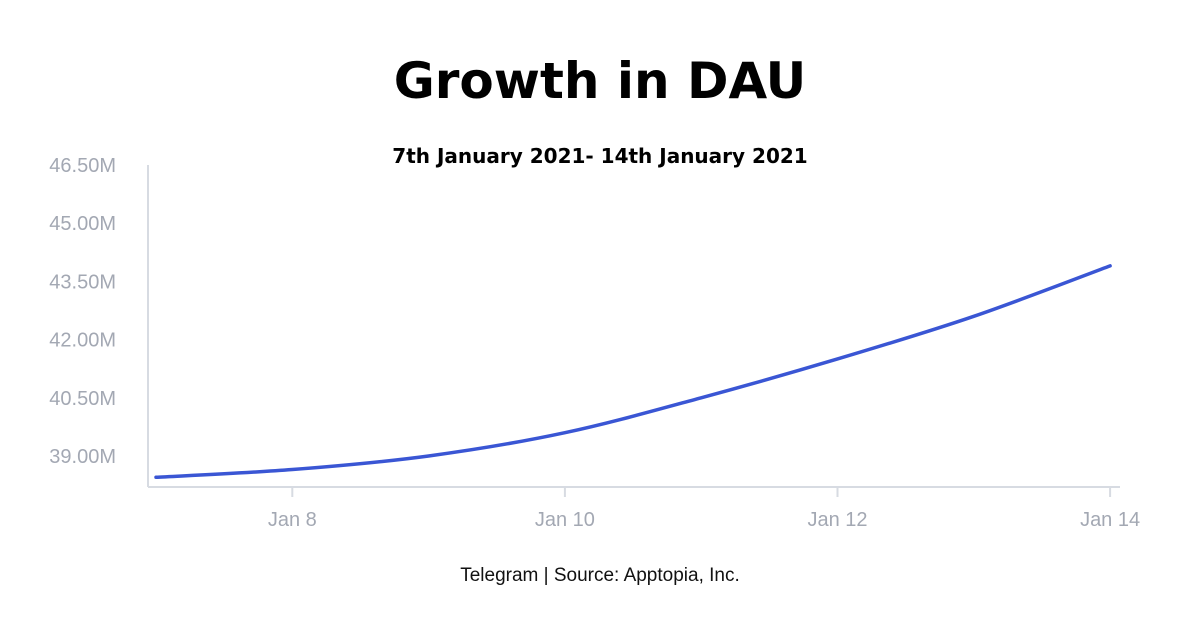 This screenshot has width=1200, height=628. Describe the element at coordinates (82, 224) in the screenshot. I see `y-tick-label: 45.00M` at that location.